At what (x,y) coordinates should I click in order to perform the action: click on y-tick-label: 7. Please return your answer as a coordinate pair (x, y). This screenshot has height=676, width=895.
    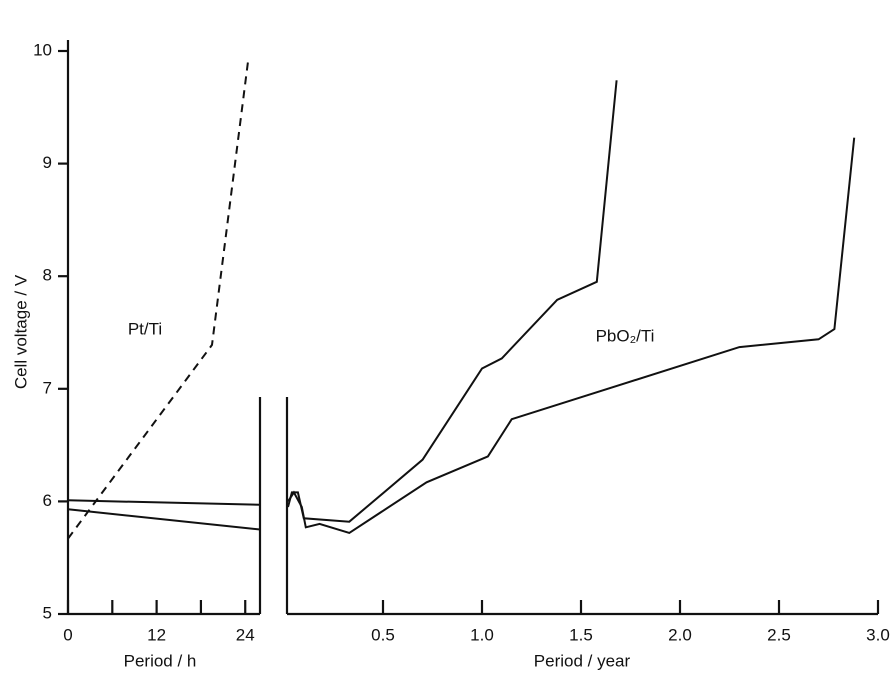
    Looking at the image, I should click on (47, 387).